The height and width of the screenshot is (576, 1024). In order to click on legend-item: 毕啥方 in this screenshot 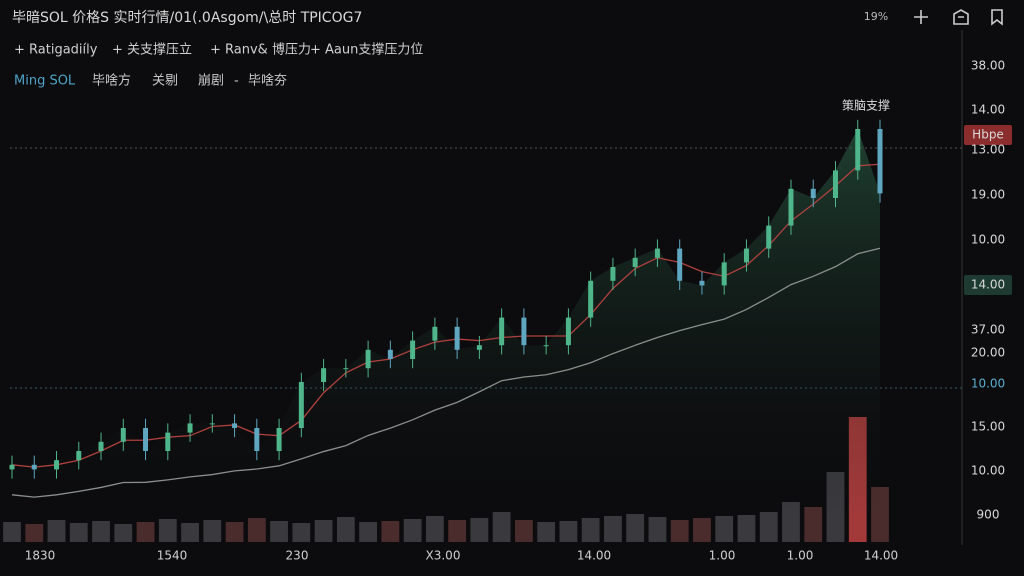, I will do `click(111, 81)`.